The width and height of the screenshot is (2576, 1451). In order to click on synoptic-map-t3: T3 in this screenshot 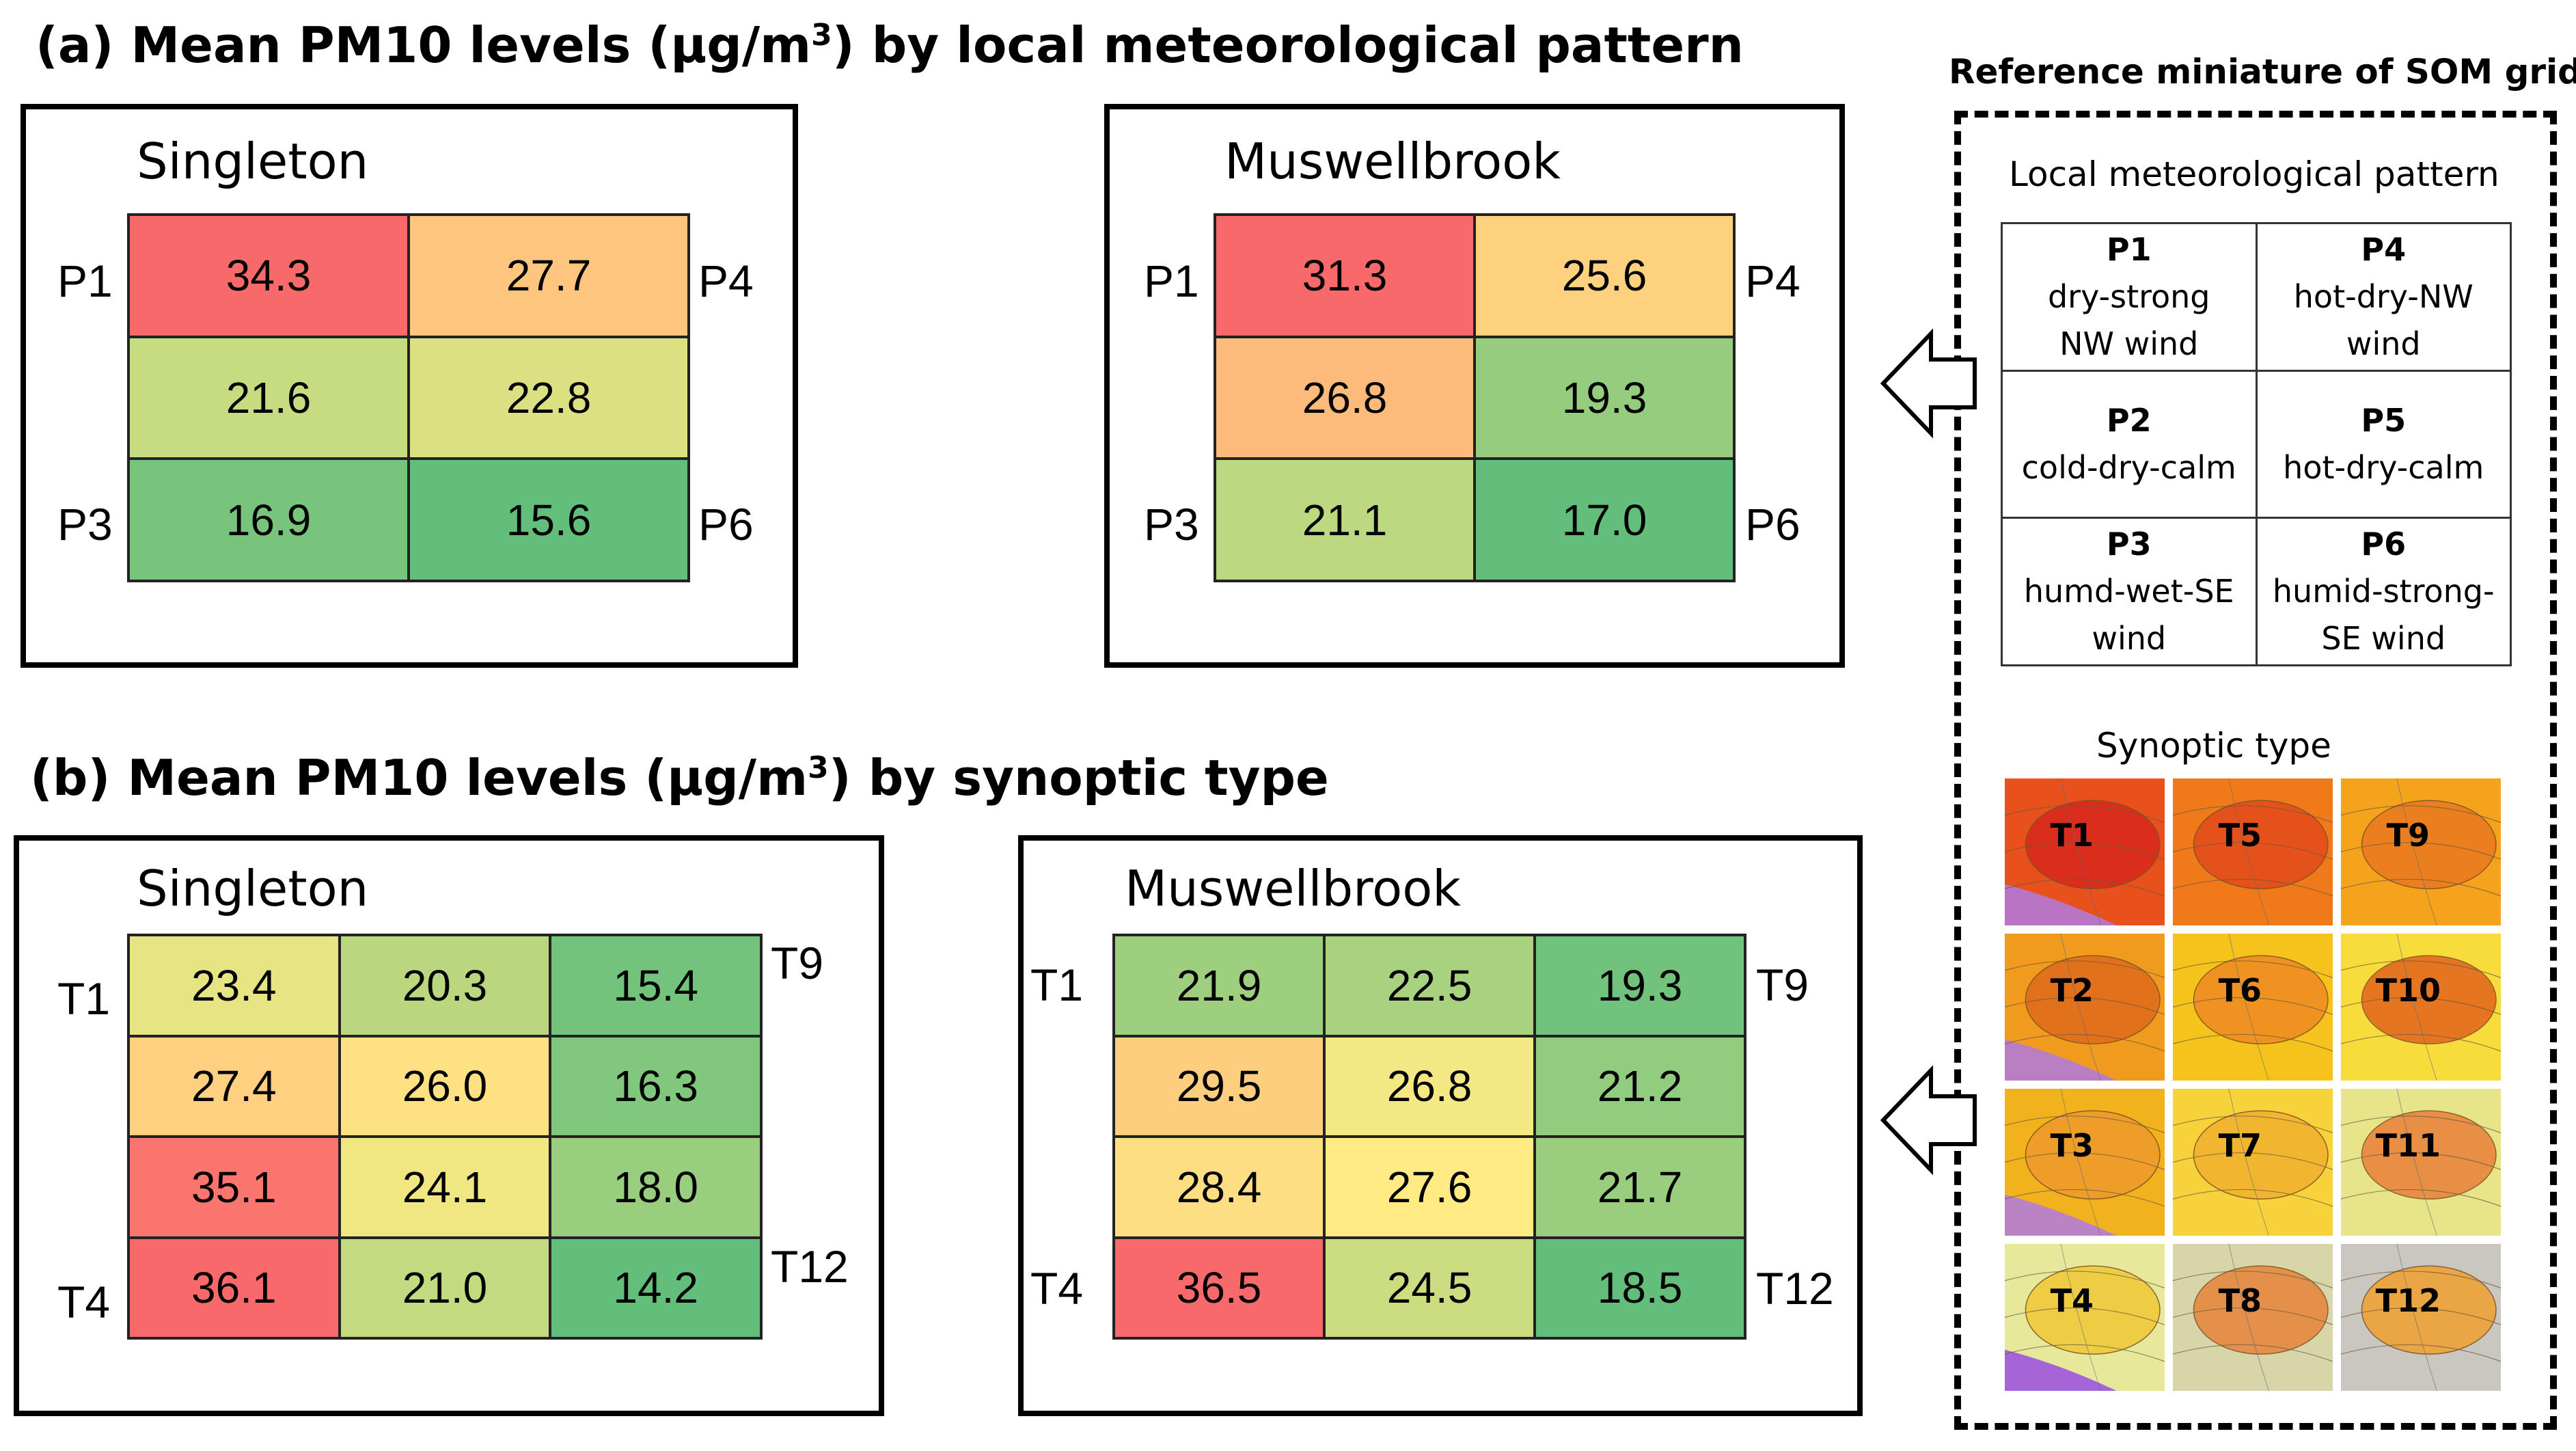, I will do `click(2084, 1162)`.